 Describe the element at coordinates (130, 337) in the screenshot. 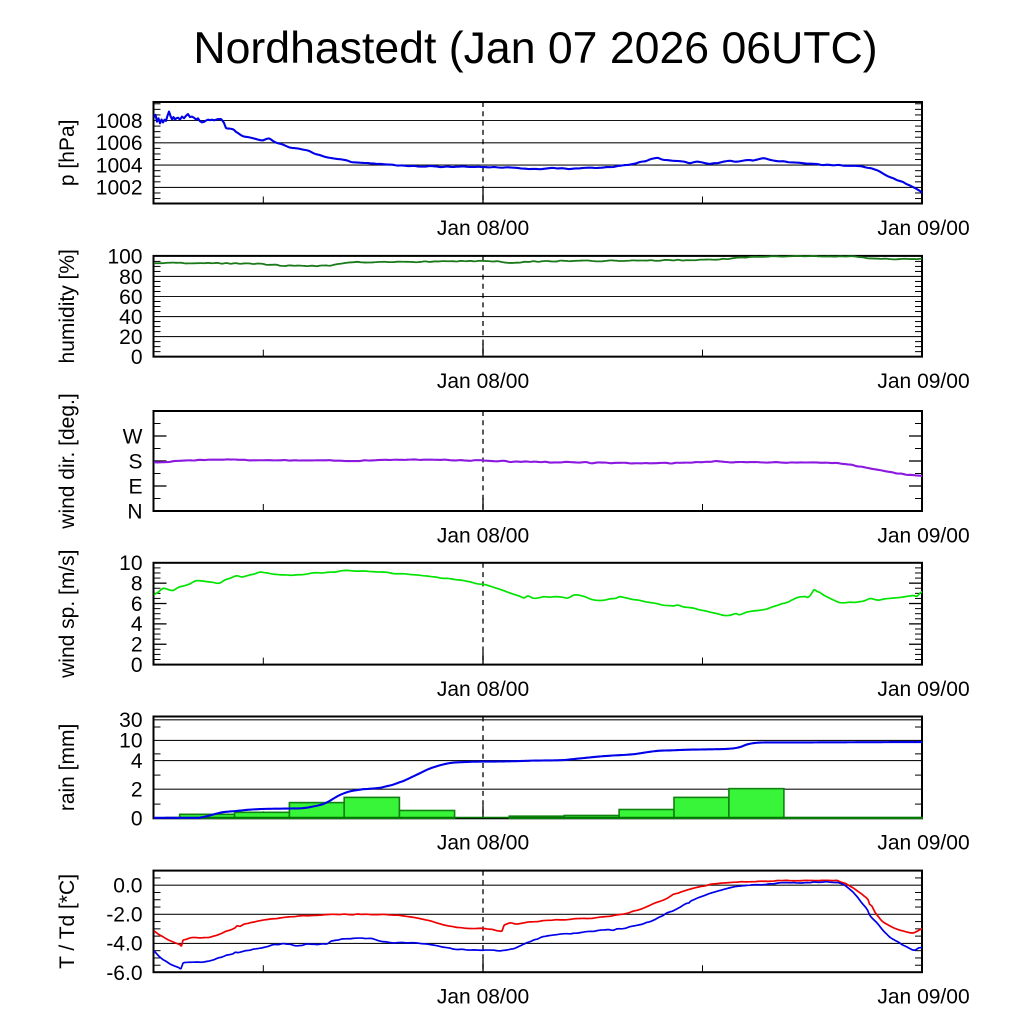

I see `svg-text: 20` at that location.